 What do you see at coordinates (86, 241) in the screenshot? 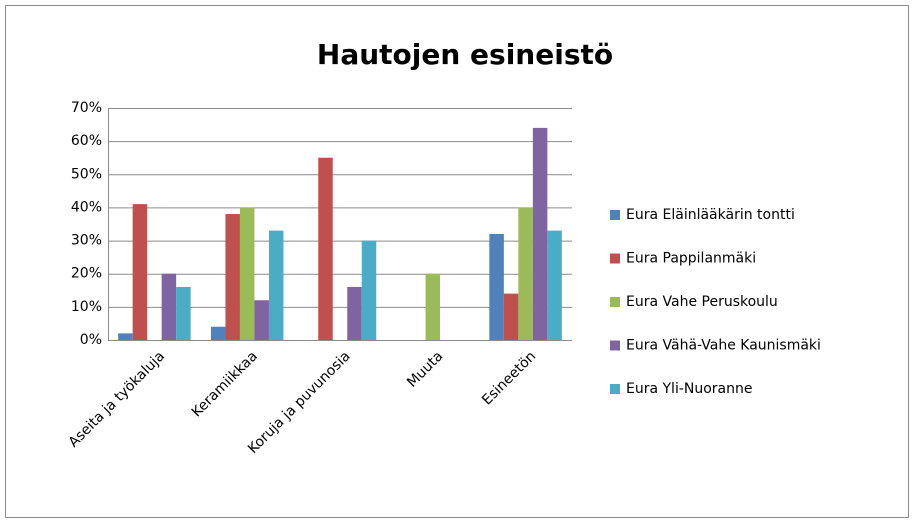
I see `y-tick-label: 30%` at bounding box center [86, 241].